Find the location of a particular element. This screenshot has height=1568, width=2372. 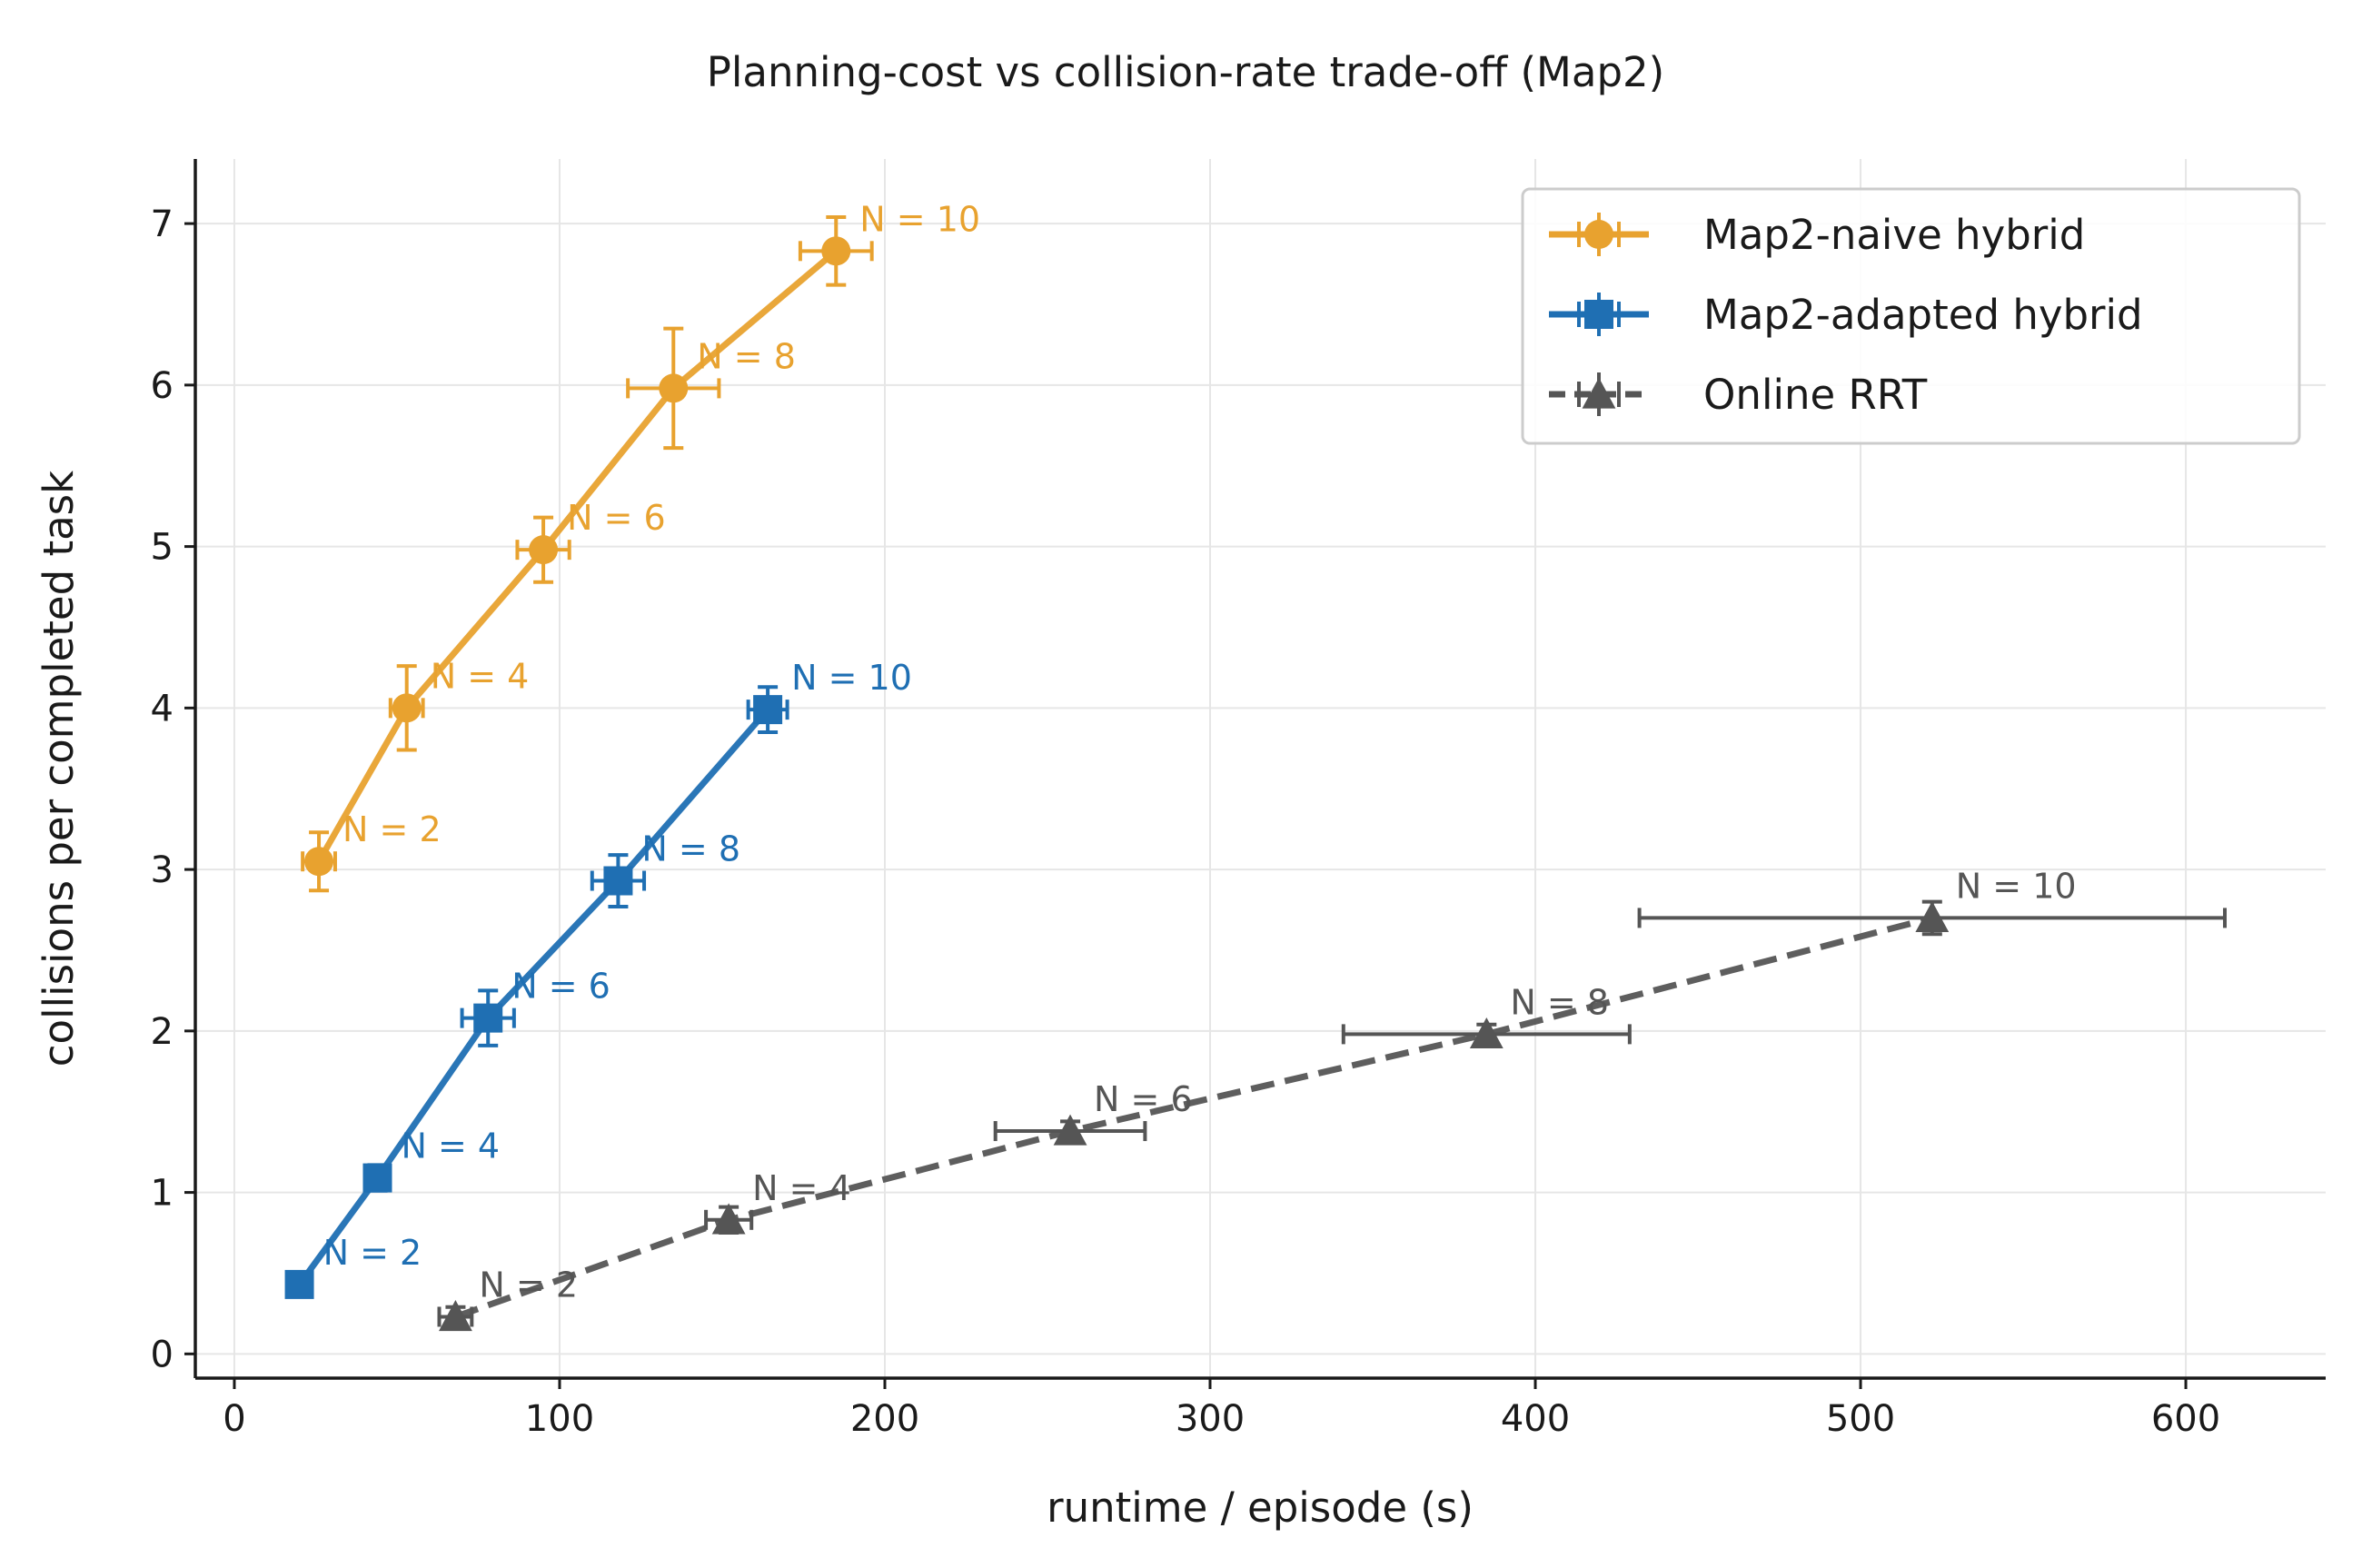

point-label-naive-hybrid: N = 10 is located at coordinates (919, 219).